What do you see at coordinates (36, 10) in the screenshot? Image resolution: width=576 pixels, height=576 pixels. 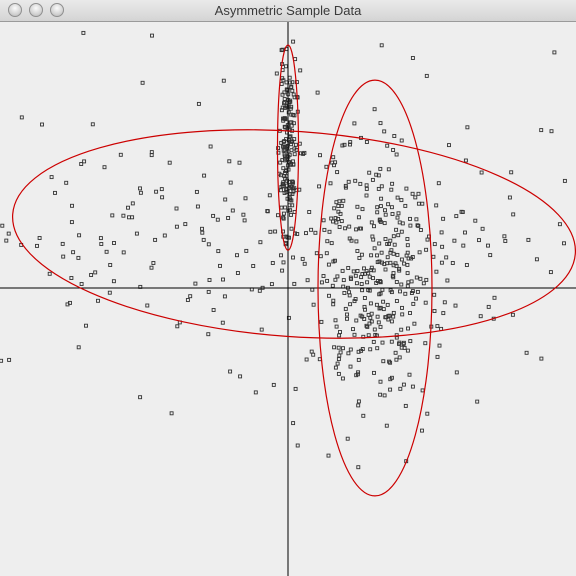 I see `minimize-button` at bounding box center [36, 10].